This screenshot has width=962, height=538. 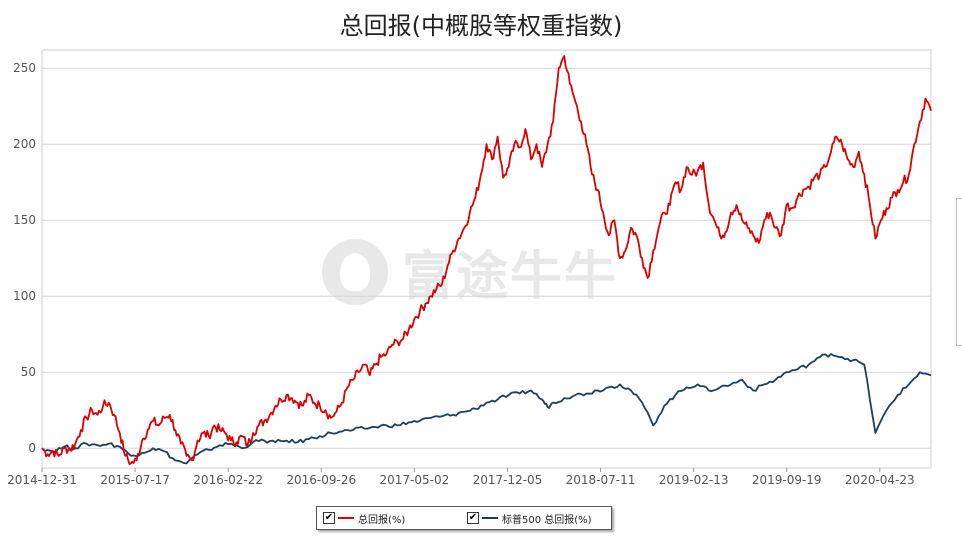 What do you see at coordinates (601, 480) in the screenshot?
I see `x-tick-label: 2018-07-11` at bounding box center [601, 480].